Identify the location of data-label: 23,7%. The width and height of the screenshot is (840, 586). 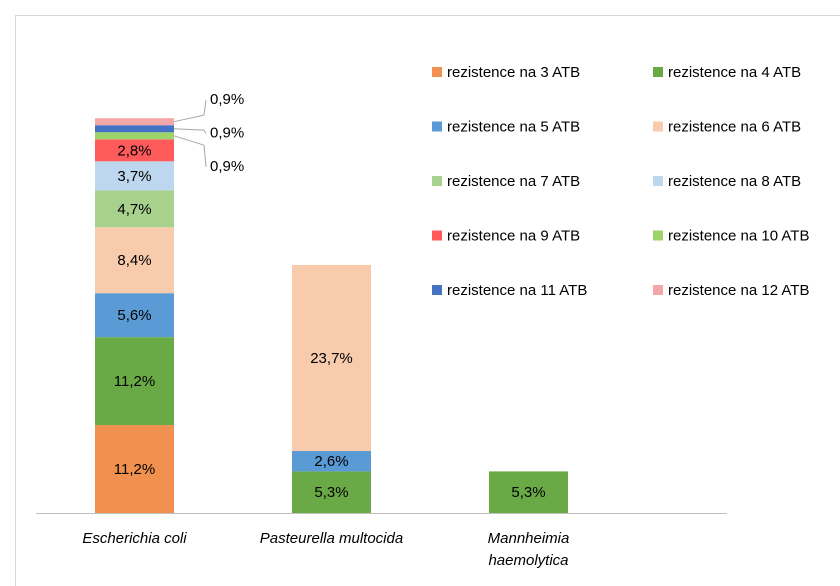
(331, 358).